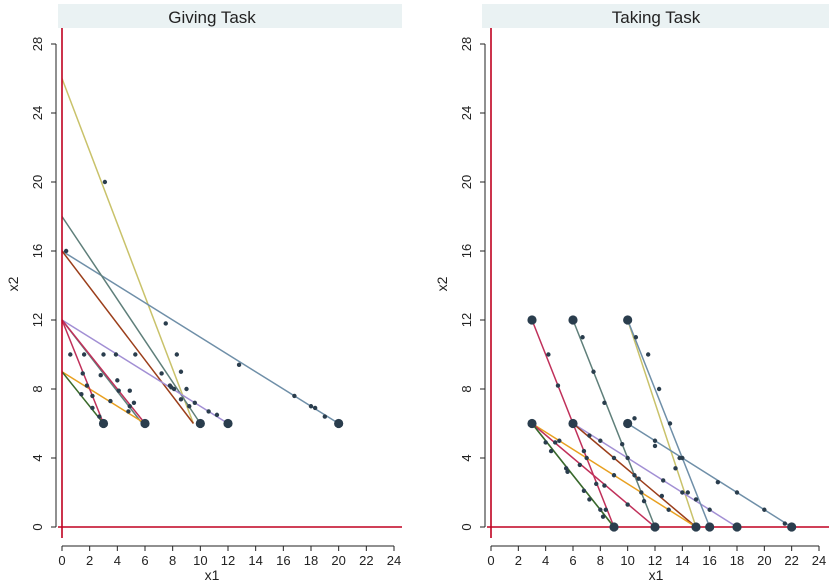 The image size is (829, 584). I want to click on taking-task-x-tick-label-24: 24, so click(819, 560).